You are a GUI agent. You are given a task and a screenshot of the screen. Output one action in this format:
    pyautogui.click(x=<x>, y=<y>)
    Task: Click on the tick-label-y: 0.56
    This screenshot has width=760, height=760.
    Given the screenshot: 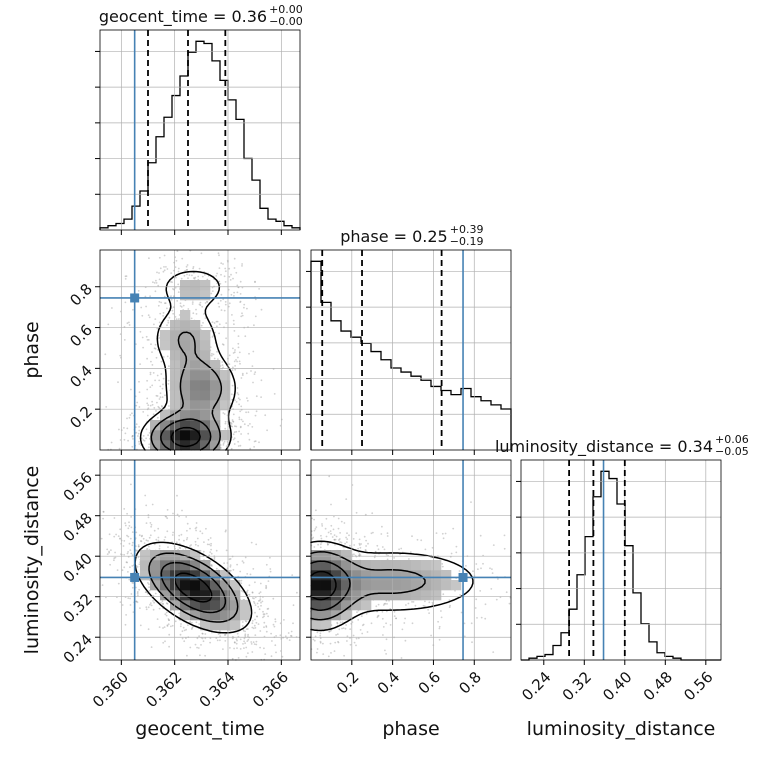 What is the action you would take?
    pyautogui.click(x=78, y=486)
    